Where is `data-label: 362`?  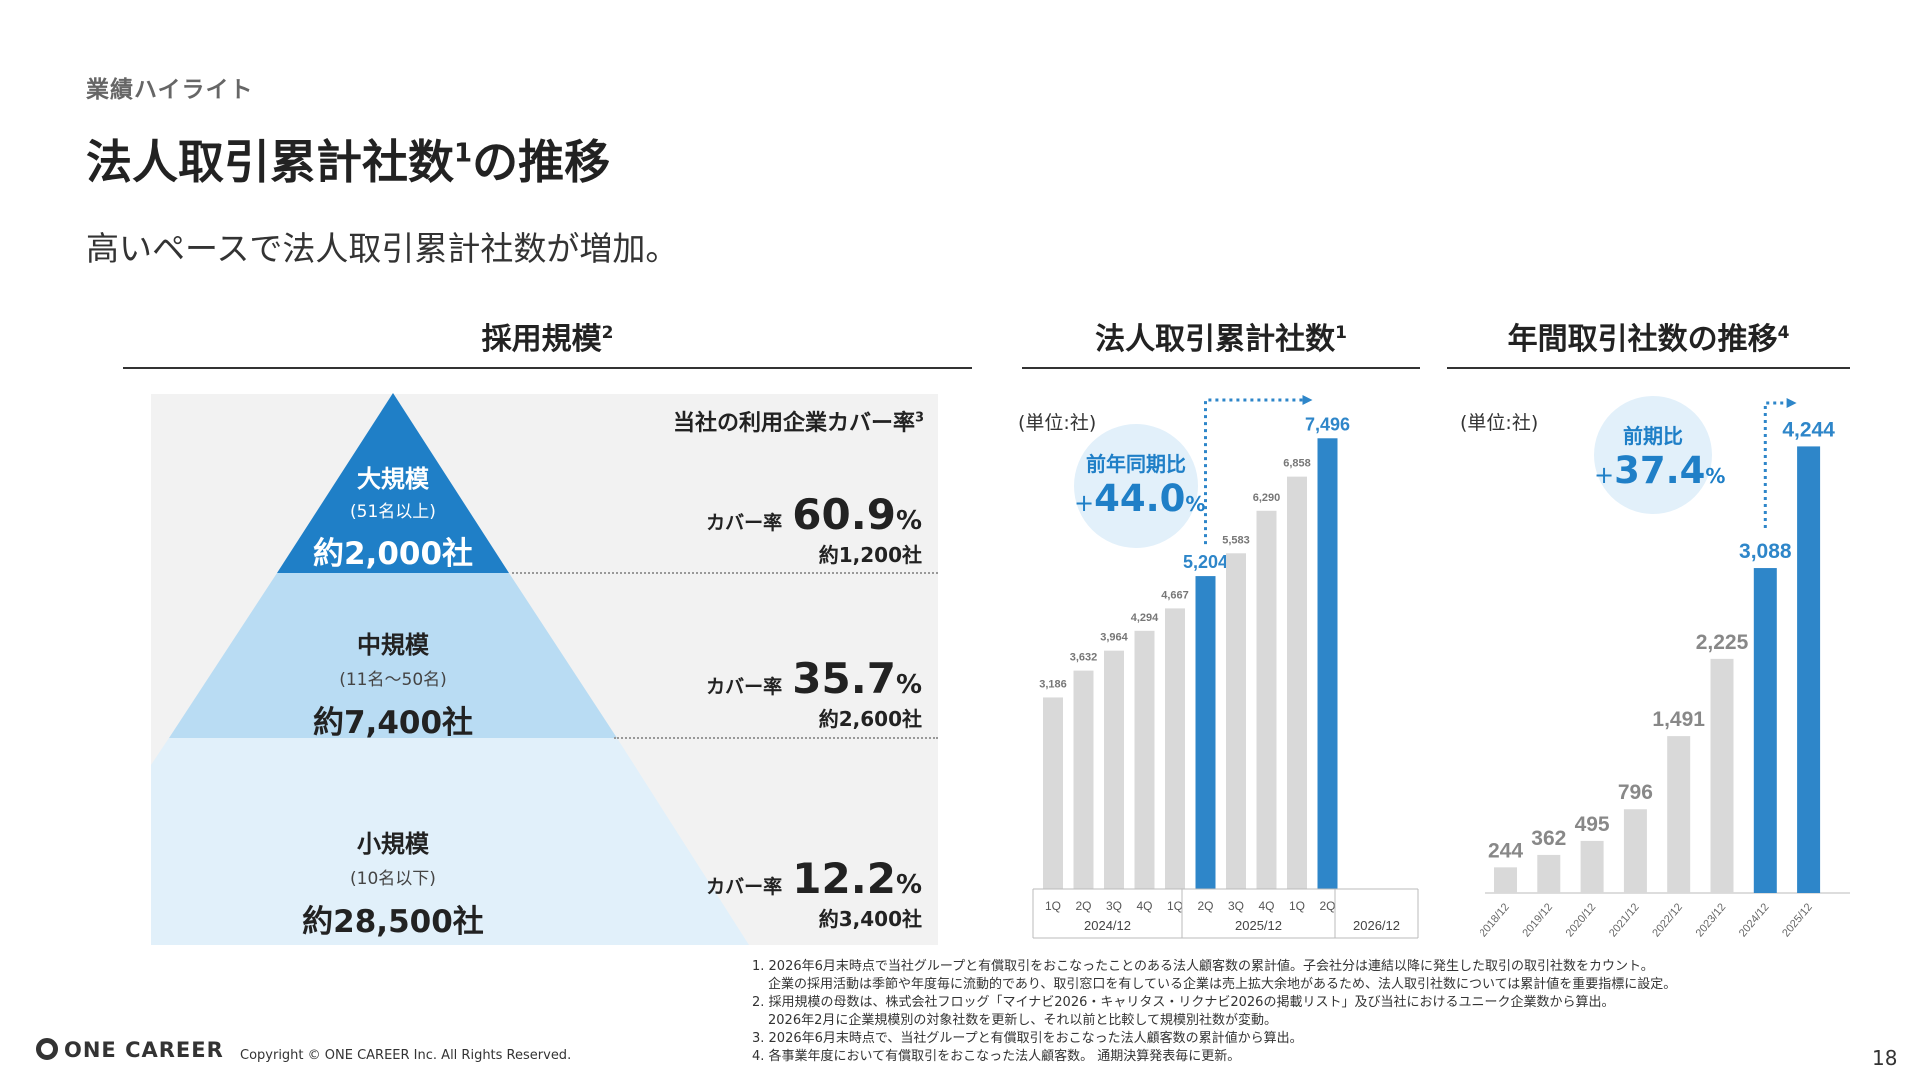 data-label: 362 is located at coordinates (1548, 838).